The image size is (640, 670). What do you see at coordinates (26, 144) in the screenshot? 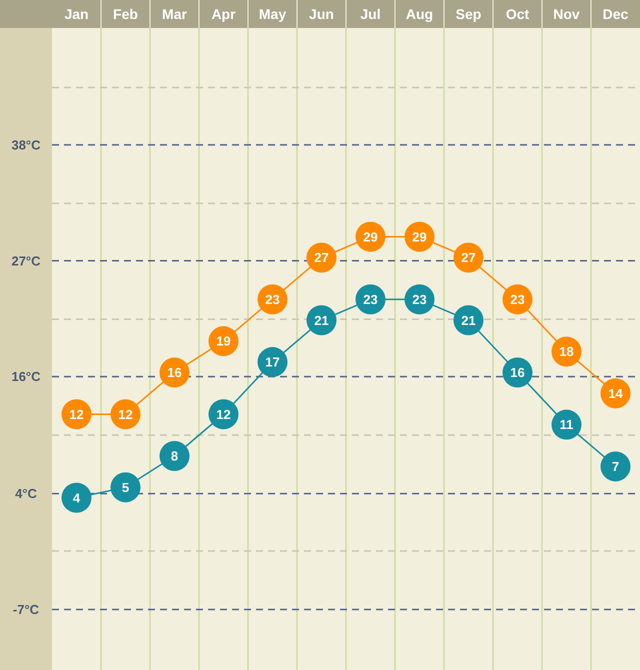
I see `y-tick-label: 38°C` at bounding box center [26, 144].